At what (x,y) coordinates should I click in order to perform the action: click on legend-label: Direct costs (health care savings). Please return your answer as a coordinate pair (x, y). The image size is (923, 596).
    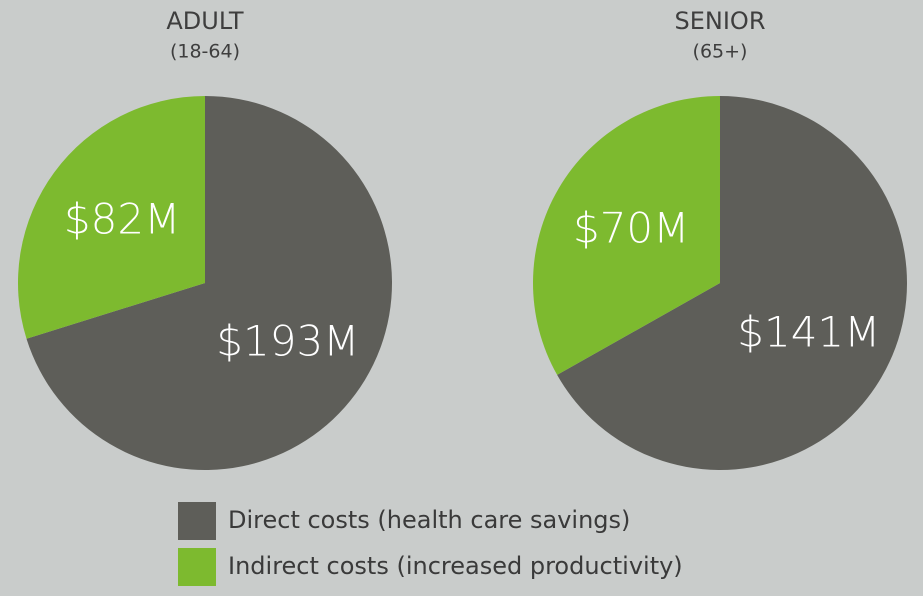
    Looking at the image, I should click on (429, 520).